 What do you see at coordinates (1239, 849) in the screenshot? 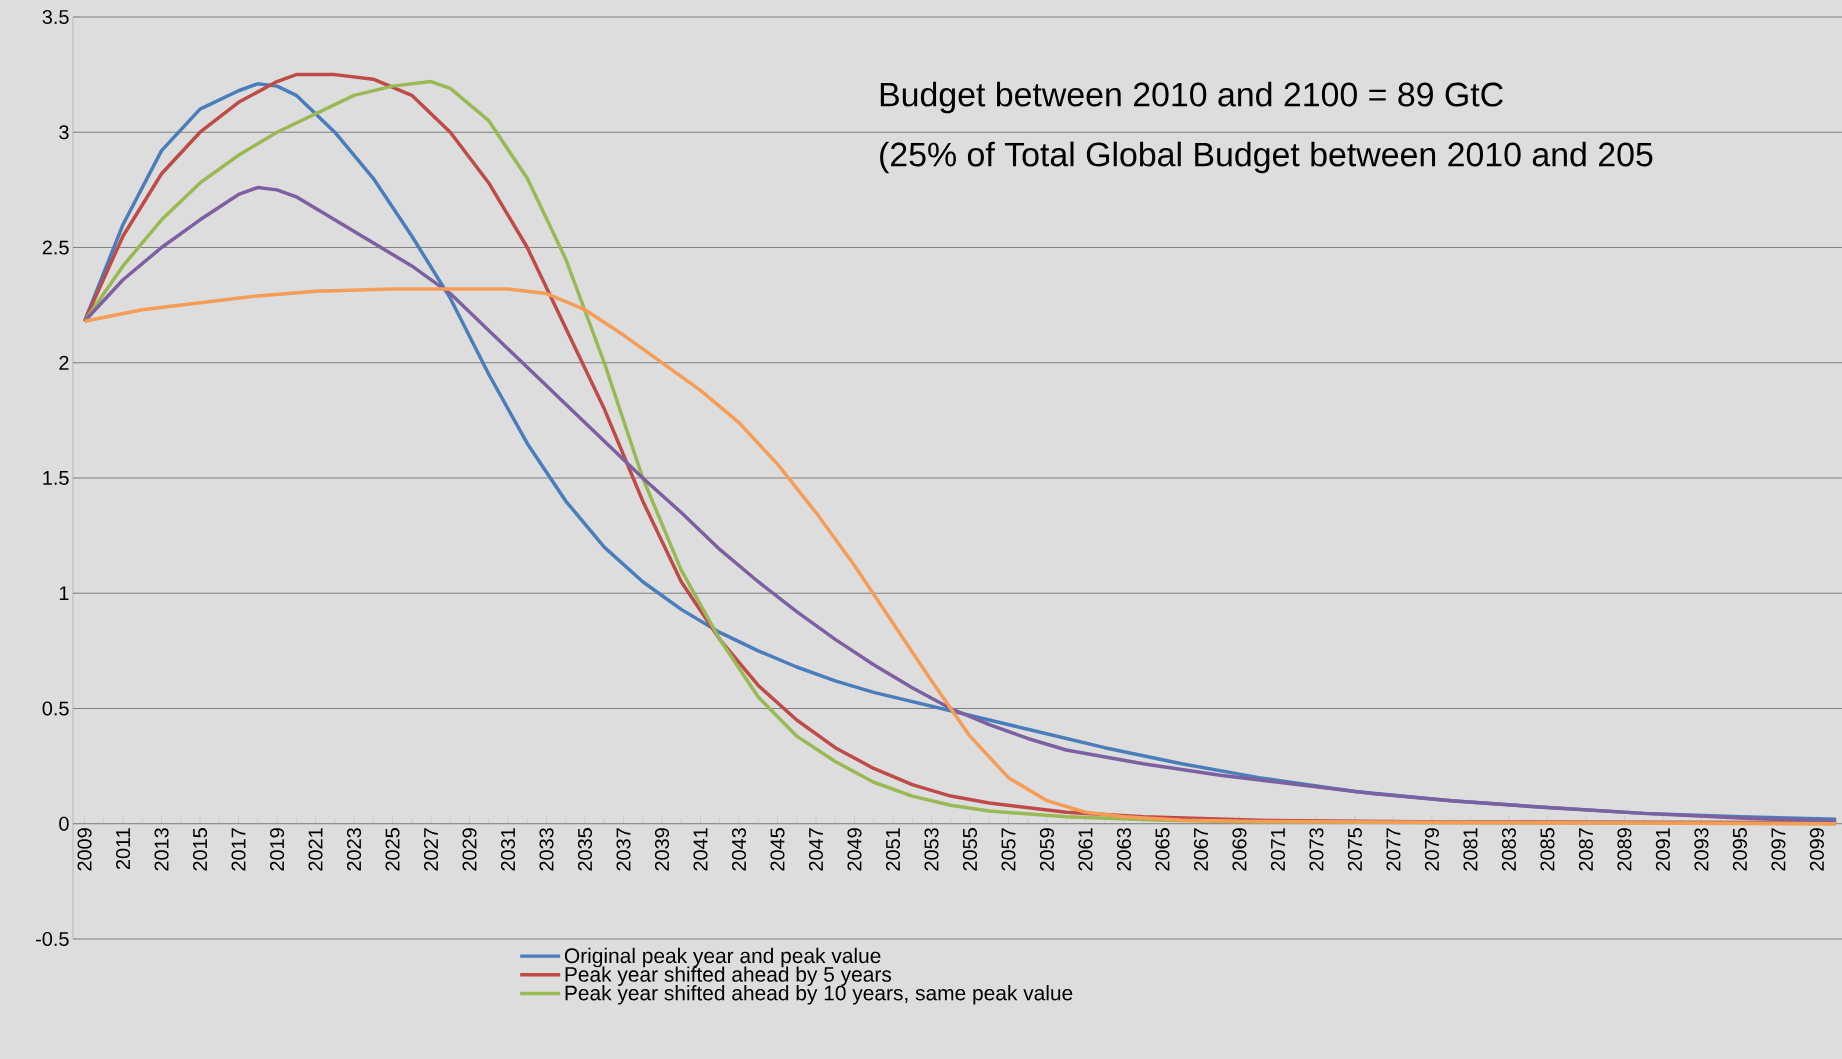
I see `x-tick-label: 2069` at bounding box center [1239, 849].